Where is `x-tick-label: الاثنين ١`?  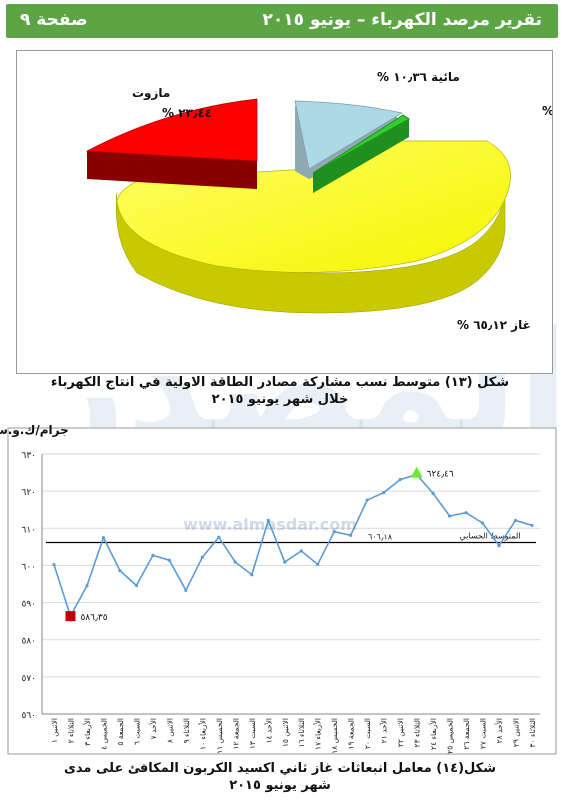
x-tick-label: الاثنين ١ is located at coordinates (54, 730).